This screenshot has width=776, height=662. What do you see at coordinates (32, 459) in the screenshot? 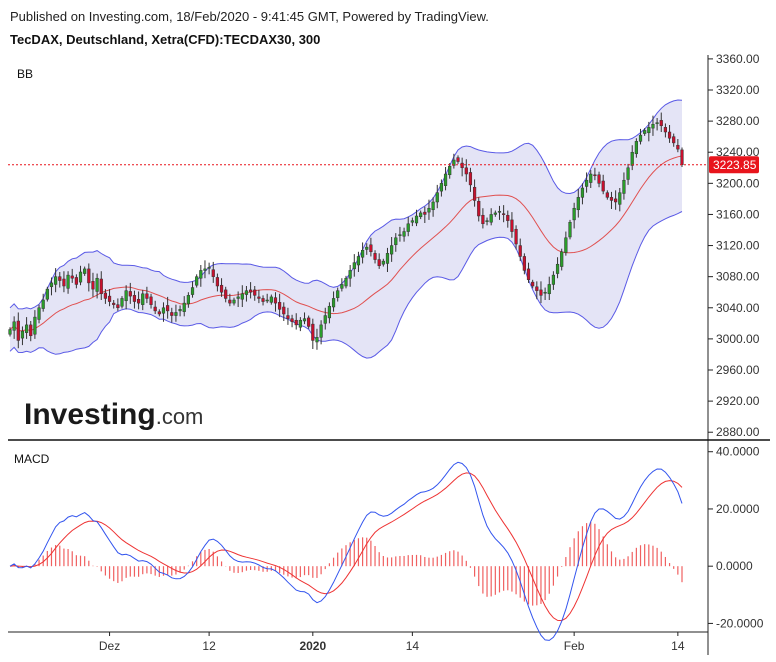
I see `macd-panel-label: MACD` at bounding box center [32, 459].